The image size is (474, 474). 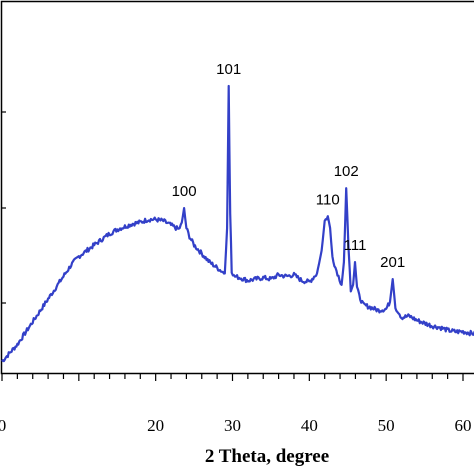 I want to click on peak-label: 101, so click(x=228, y=69).